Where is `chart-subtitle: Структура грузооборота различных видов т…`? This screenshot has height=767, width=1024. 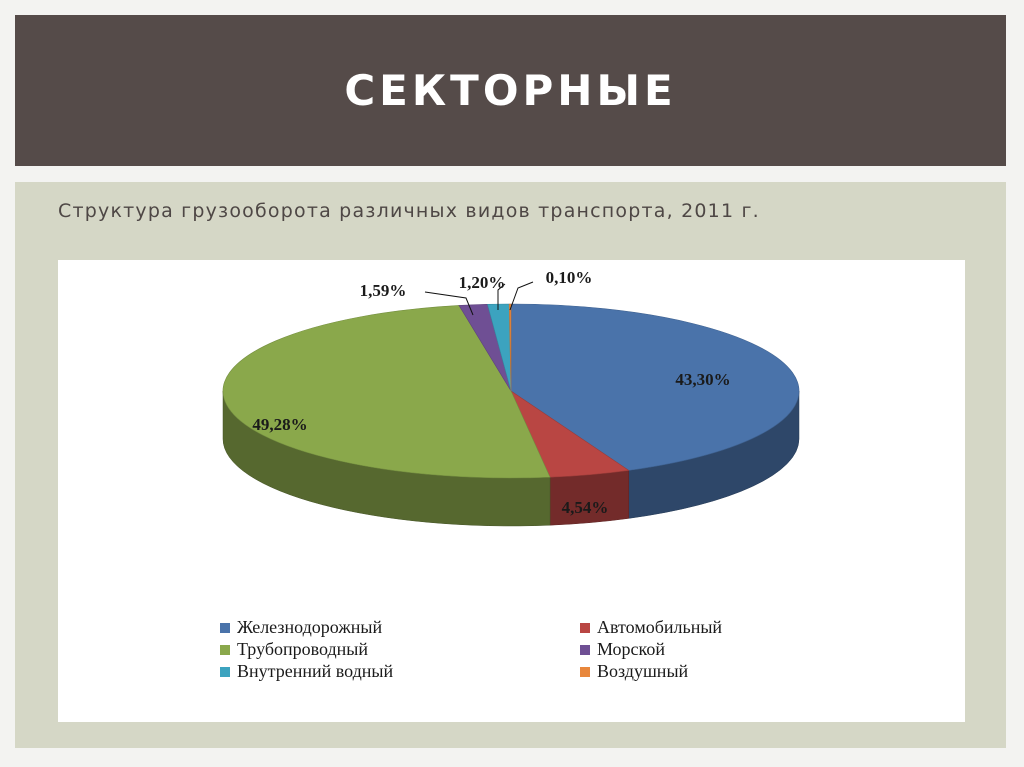
chart-subtitle: Структура грузооборота различных видов т… is located at coordinates (409, 211).